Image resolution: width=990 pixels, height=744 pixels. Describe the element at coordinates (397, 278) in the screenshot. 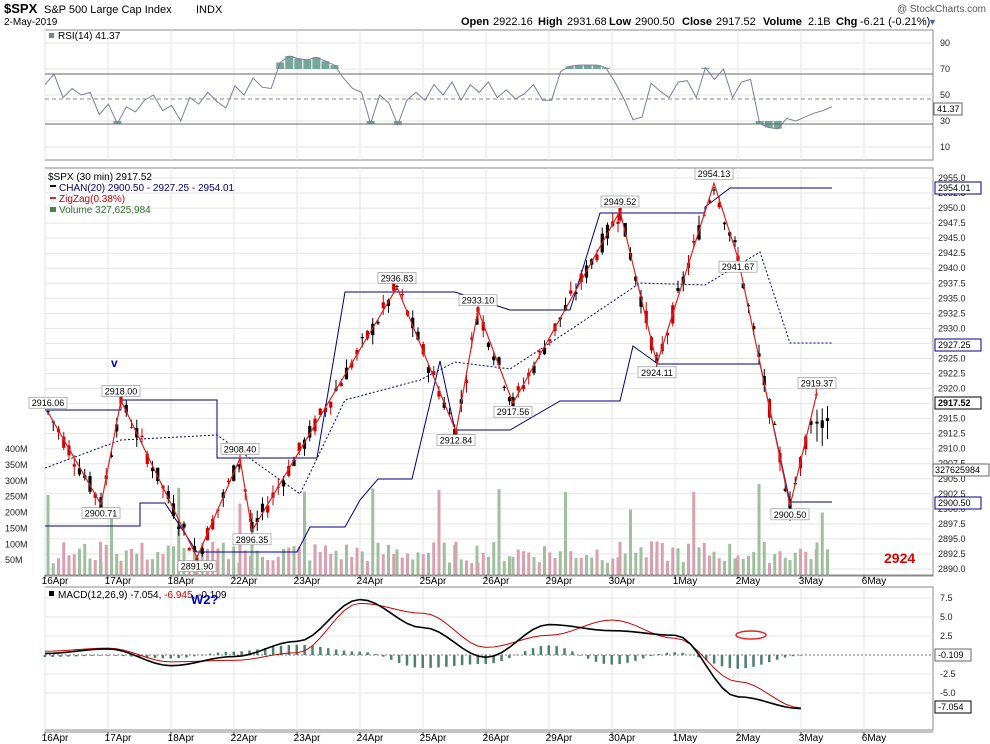

I see `zigzag-label: 2936.83` at that location.